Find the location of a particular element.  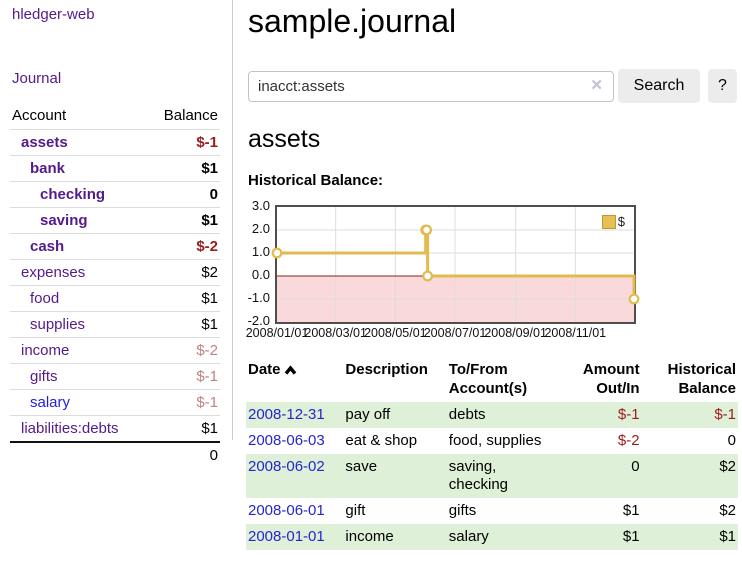

x-axis-tick-label: 2008/11/01 is located at coordinates (575, 333).